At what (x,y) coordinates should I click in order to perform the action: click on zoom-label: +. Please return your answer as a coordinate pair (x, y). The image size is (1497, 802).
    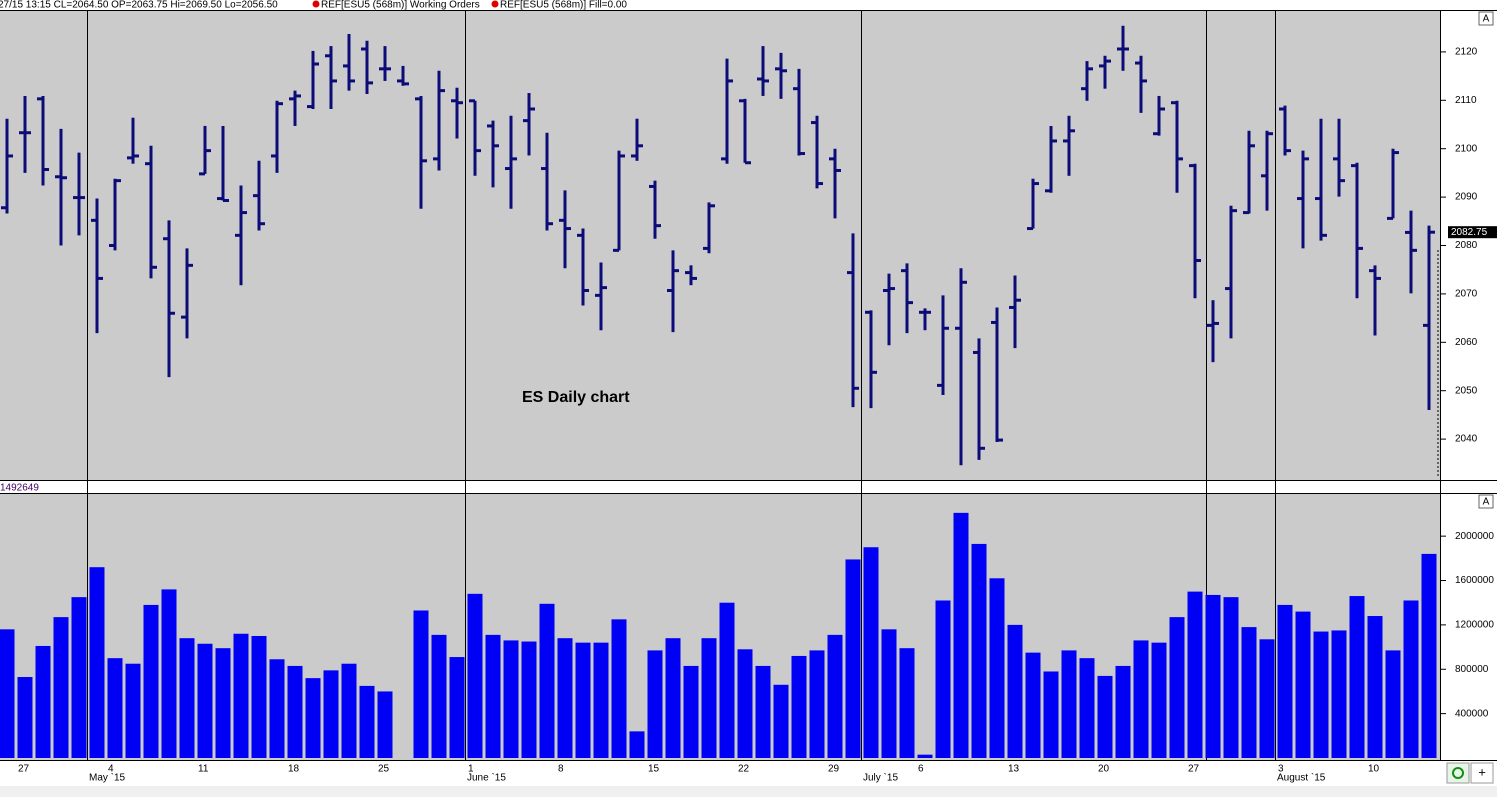
    Looking at the image, I should click on (1482, 771).